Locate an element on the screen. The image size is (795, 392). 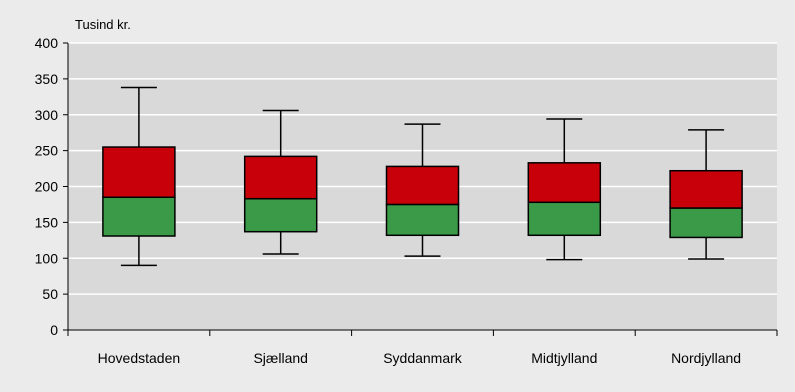
y-tick-label: 150 is located at coordinates (47, 222).